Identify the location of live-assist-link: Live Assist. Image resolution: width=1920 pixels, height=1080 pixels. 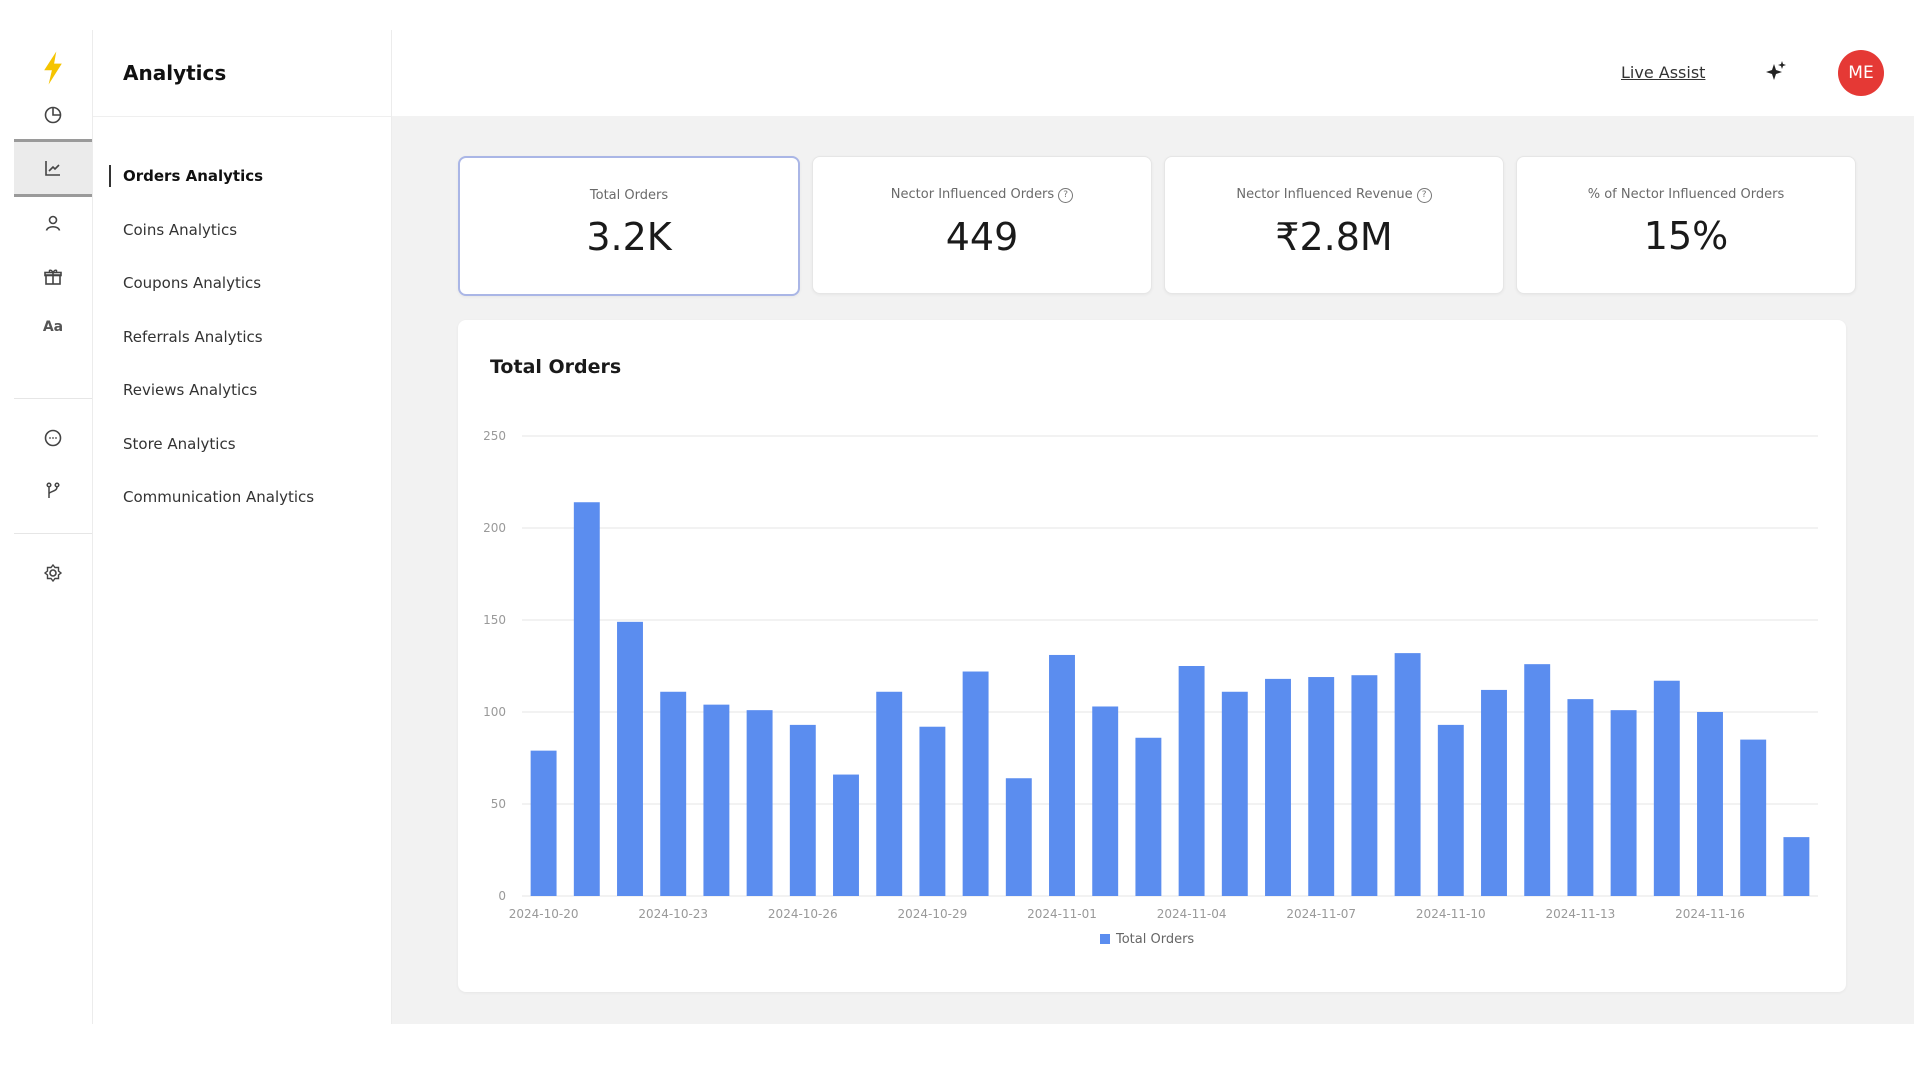
(1663, 72).